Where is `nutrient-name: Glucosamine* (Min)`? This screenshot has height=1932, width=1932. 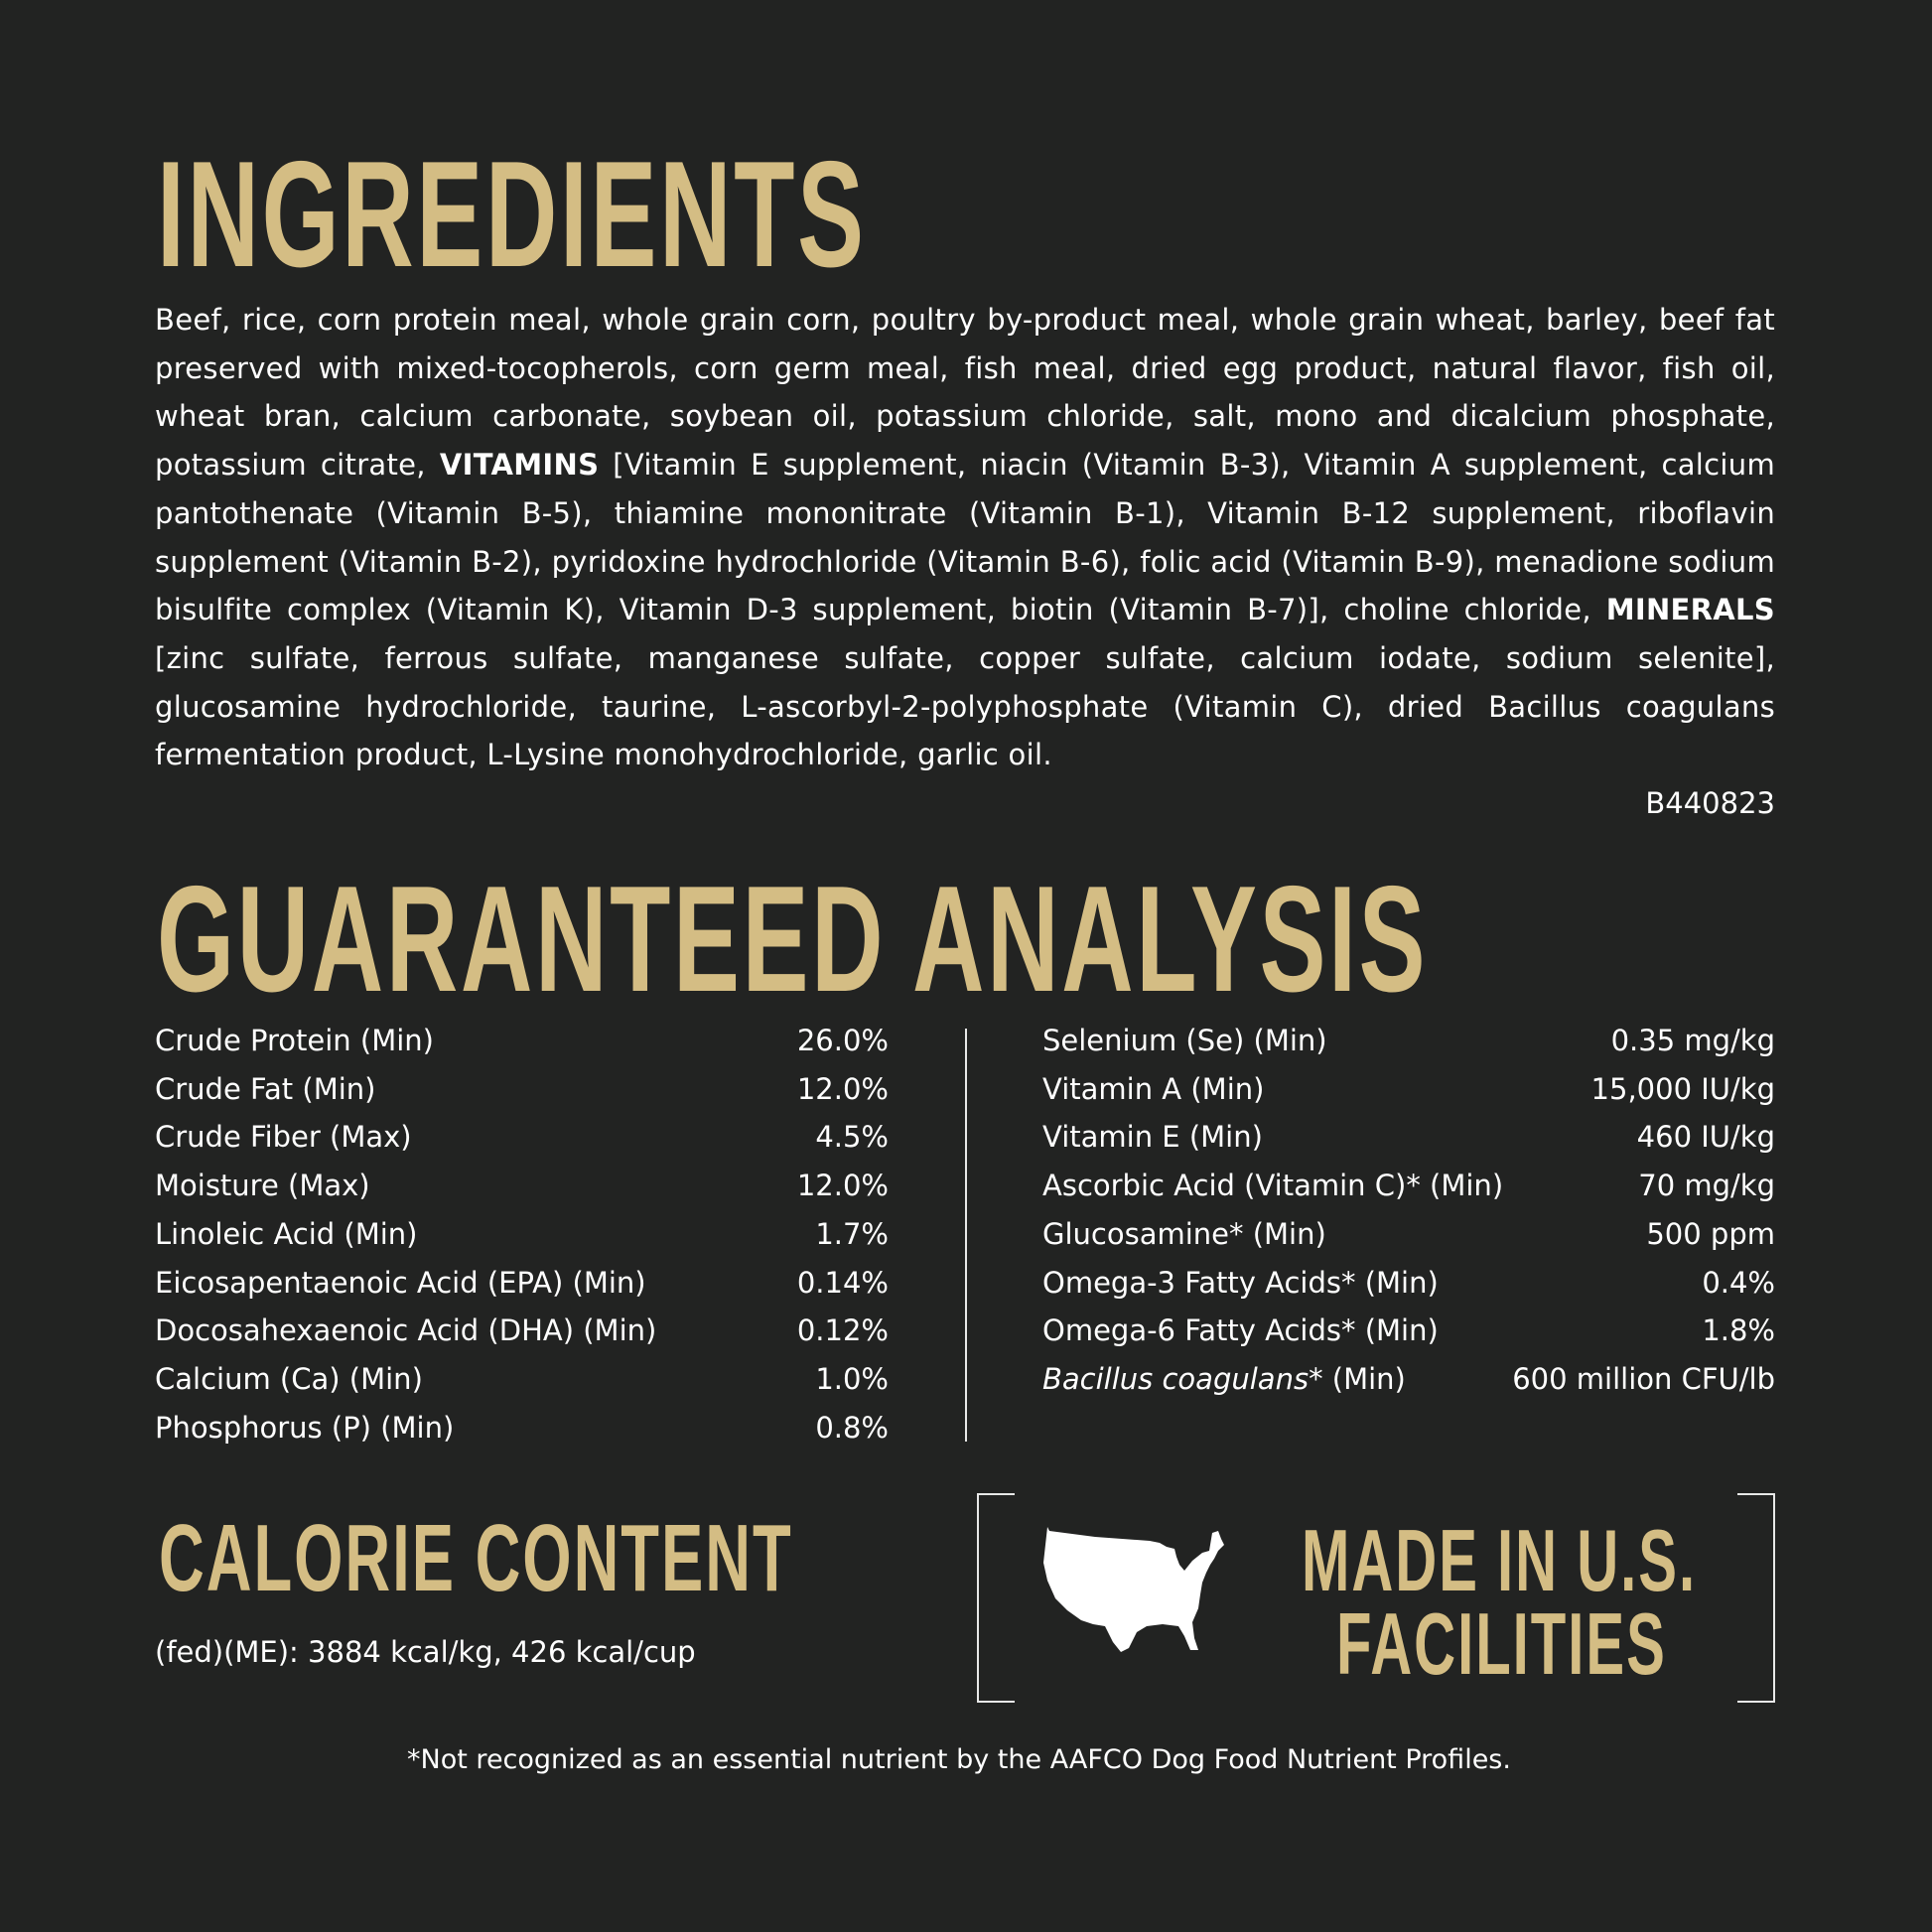 nutrient-name: Glucosamine* (Min) is located at coordinates (1184, 1233).